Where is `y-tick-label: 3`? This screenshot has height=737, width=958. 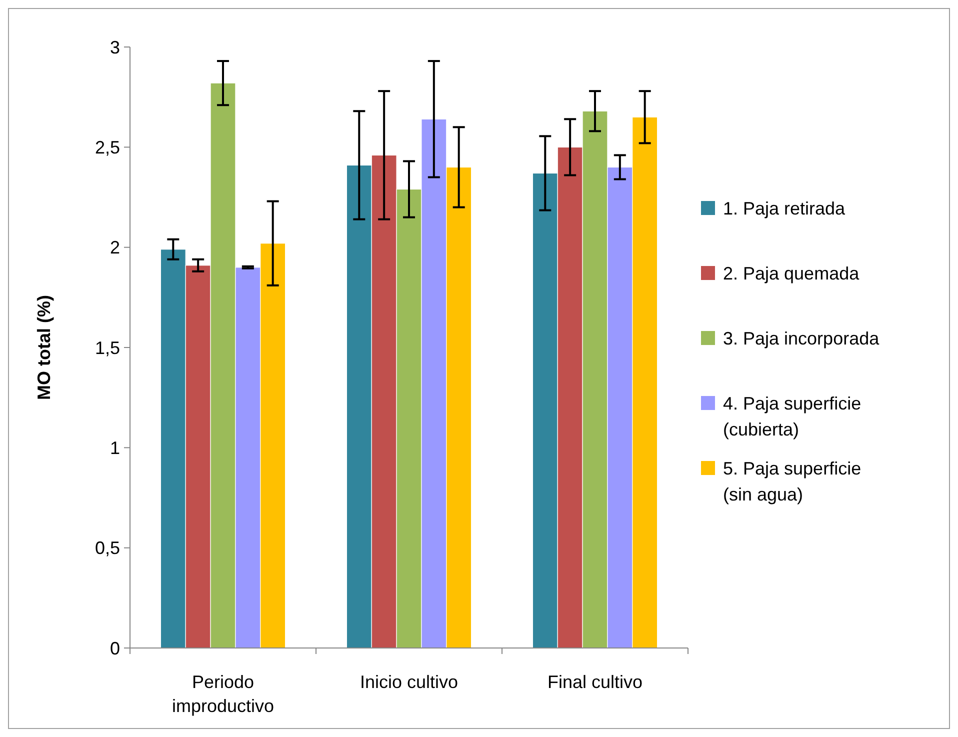
y-tick-label: 3 is located at coordinates (115, 47).